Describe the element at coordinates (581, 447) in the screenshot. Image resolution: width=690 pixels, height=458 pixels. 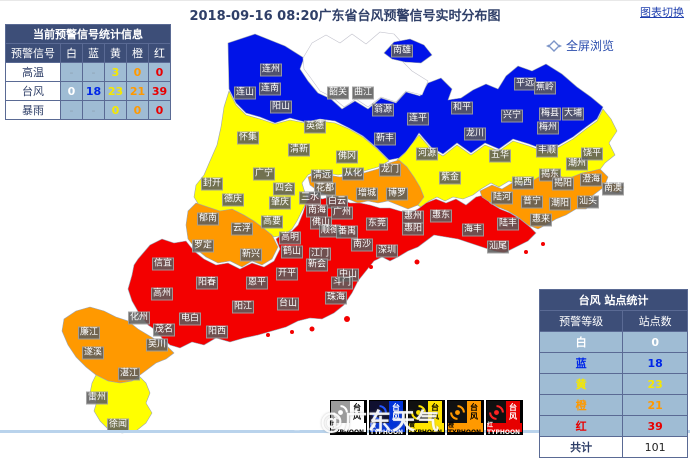
I see `station-total-label: 共计` at that location.